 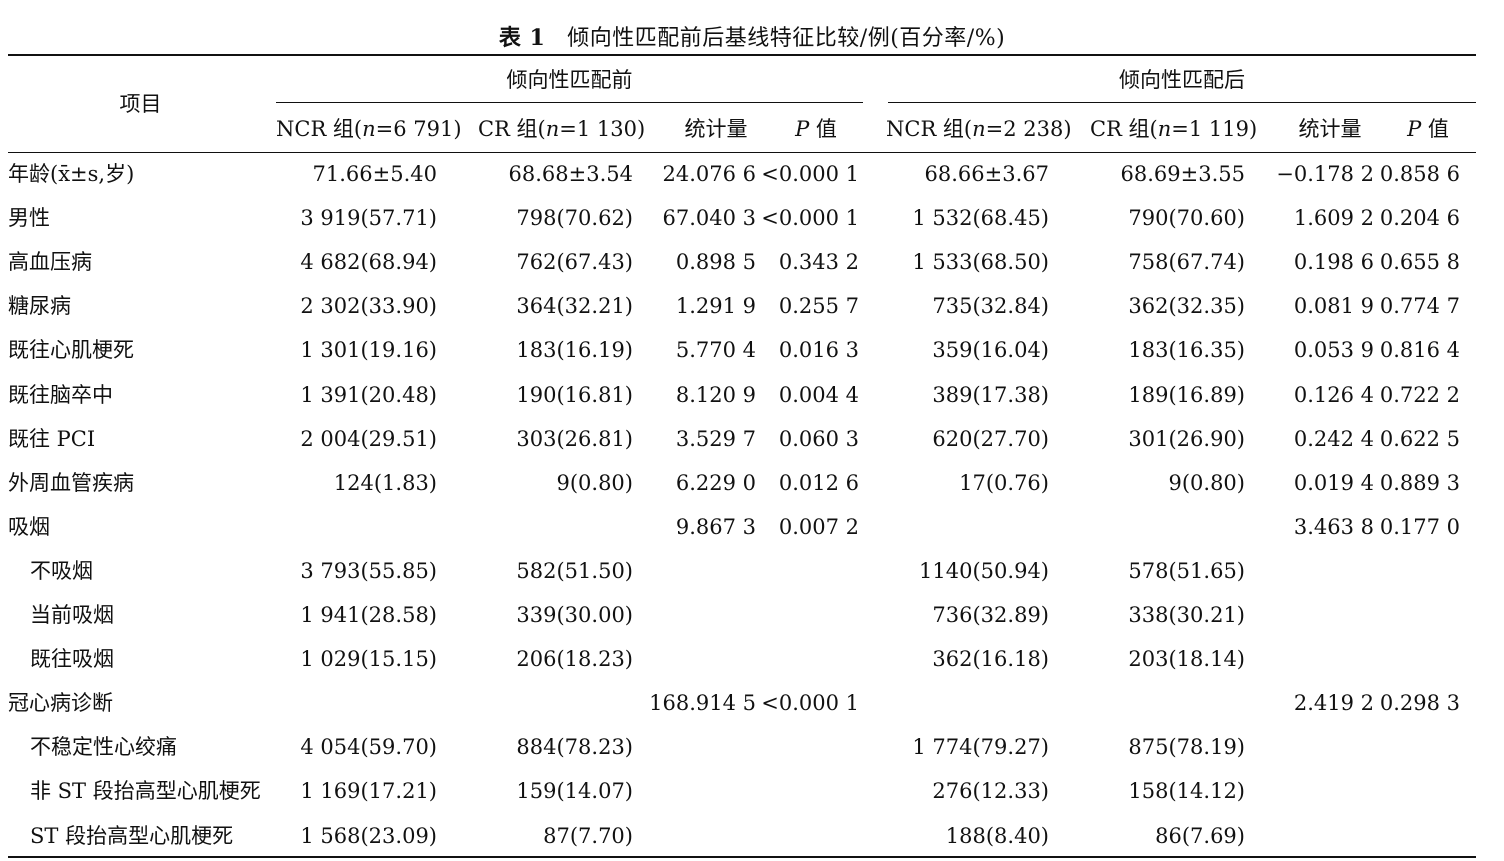 I want to click on cell-cr2: 301(26.90), so click(x=1186, y=439).